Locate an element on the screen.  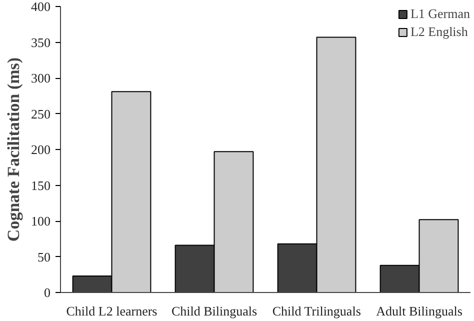
x-tick-label: Child L2 learners is located at coordinates (112, 311).